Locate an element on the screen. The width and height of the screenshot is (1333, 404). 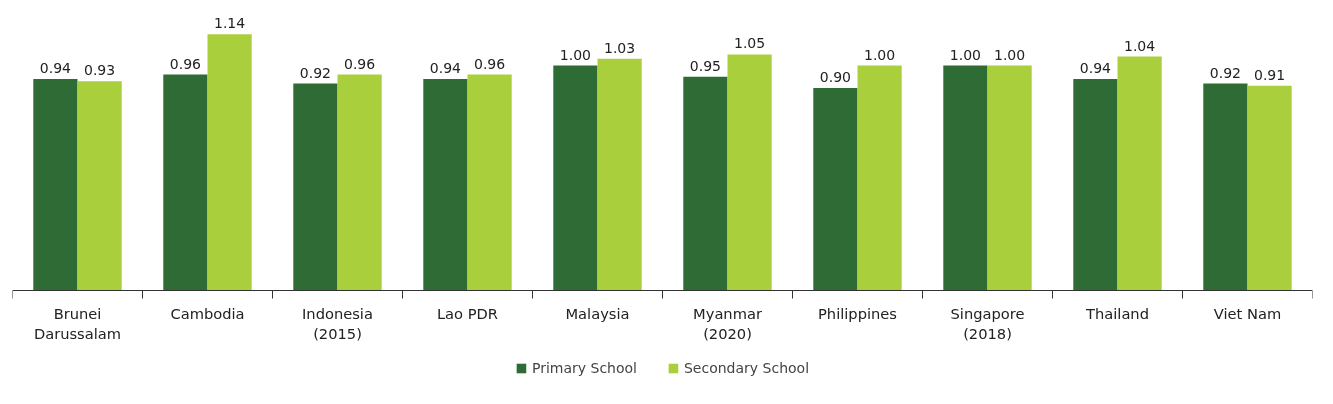
x-tick-label: Lao PDR is located at coordinates (467, 313).